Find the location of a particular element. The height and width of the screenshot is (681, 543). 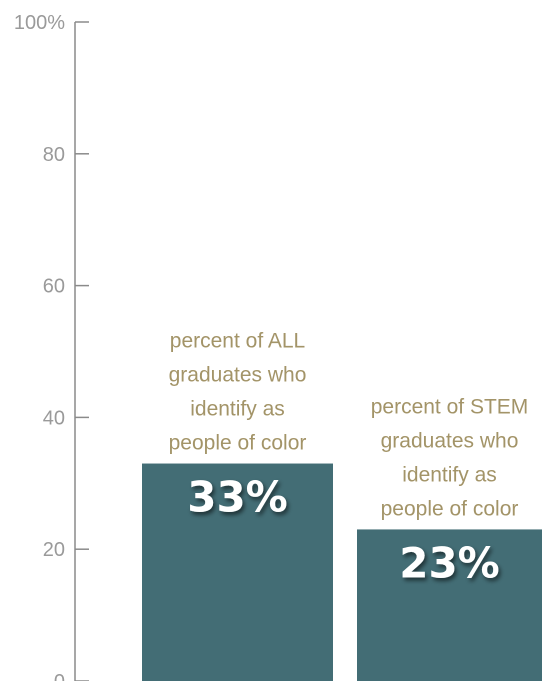

y-tick-label: 0 is located at coordinates (59, 676).